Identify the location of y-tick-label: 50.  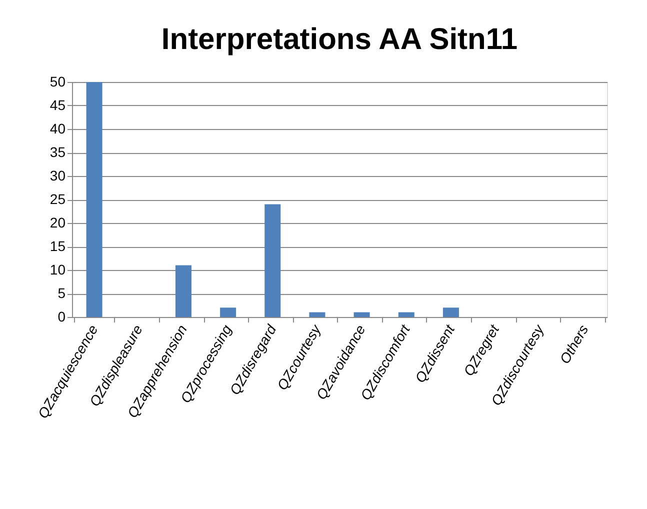
(58, 82).